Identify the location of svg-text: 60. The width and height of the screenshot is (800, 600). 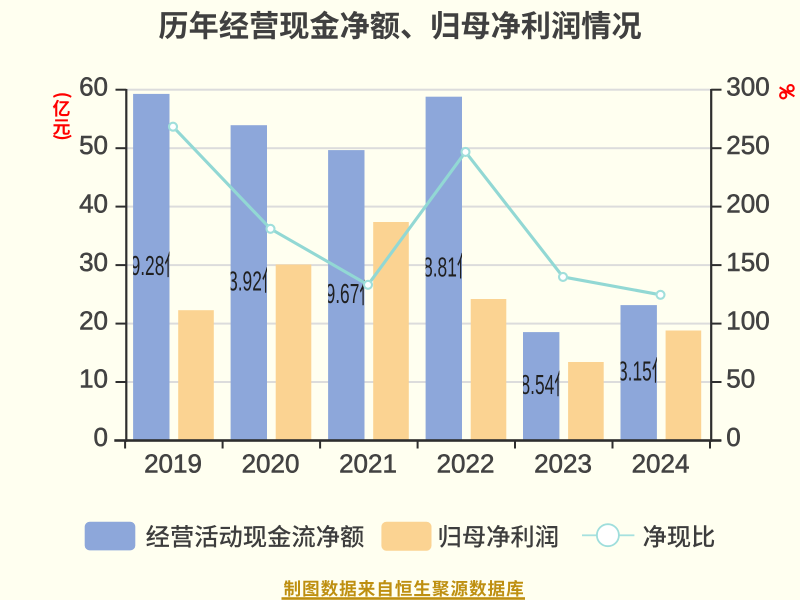
(93, 86).